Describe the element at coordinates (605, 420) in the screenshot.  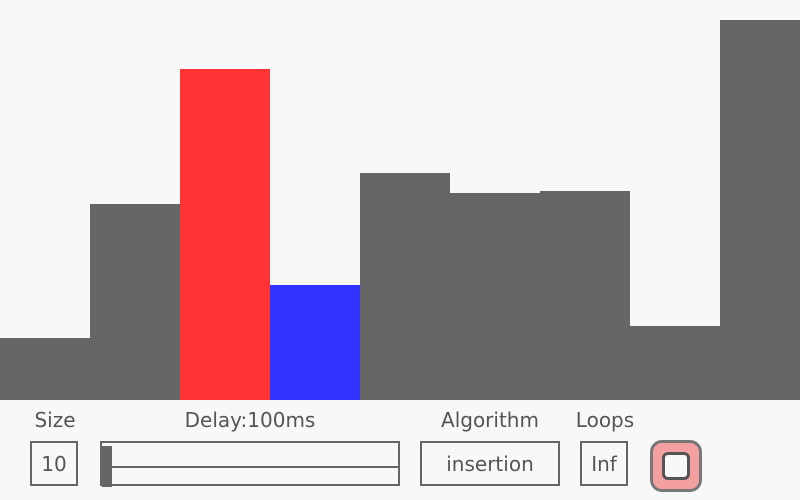
I see `loops-label: Loops` at that location.